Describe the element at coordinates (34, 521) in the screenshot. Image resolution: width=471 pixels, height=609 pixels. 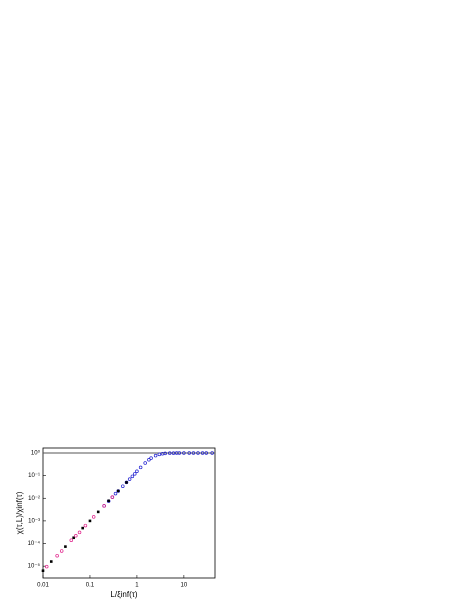
I see `y-tick-label: 10⁻³` at that location.